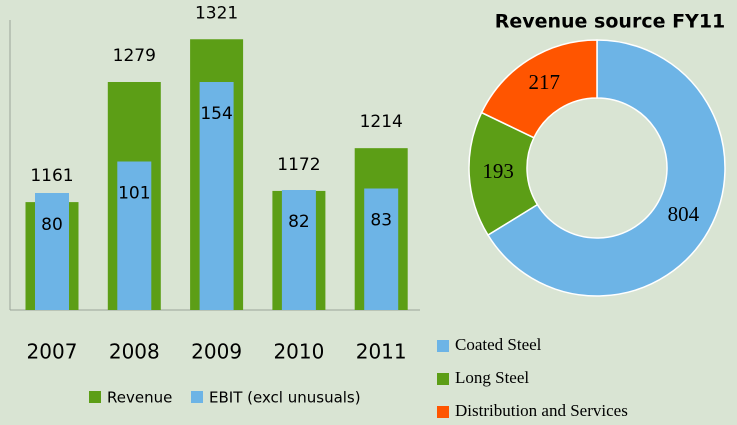 Image resolution: width=737 pixels, height=425 pixels. I want to click on pie-title: Revenue source FY11, so click(610, 22).